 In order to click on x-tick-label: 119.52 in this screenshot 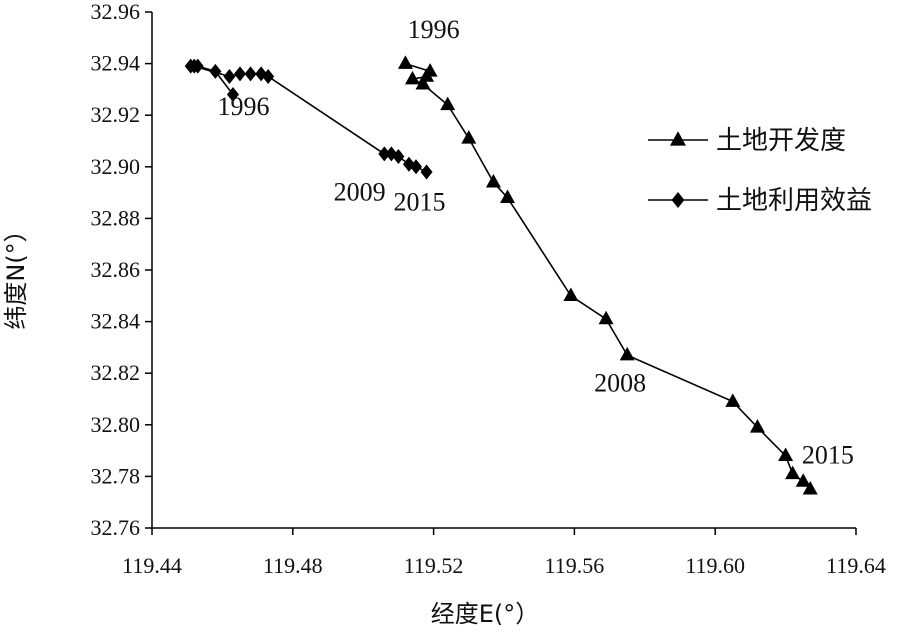, I will do `click(434, 565)`.